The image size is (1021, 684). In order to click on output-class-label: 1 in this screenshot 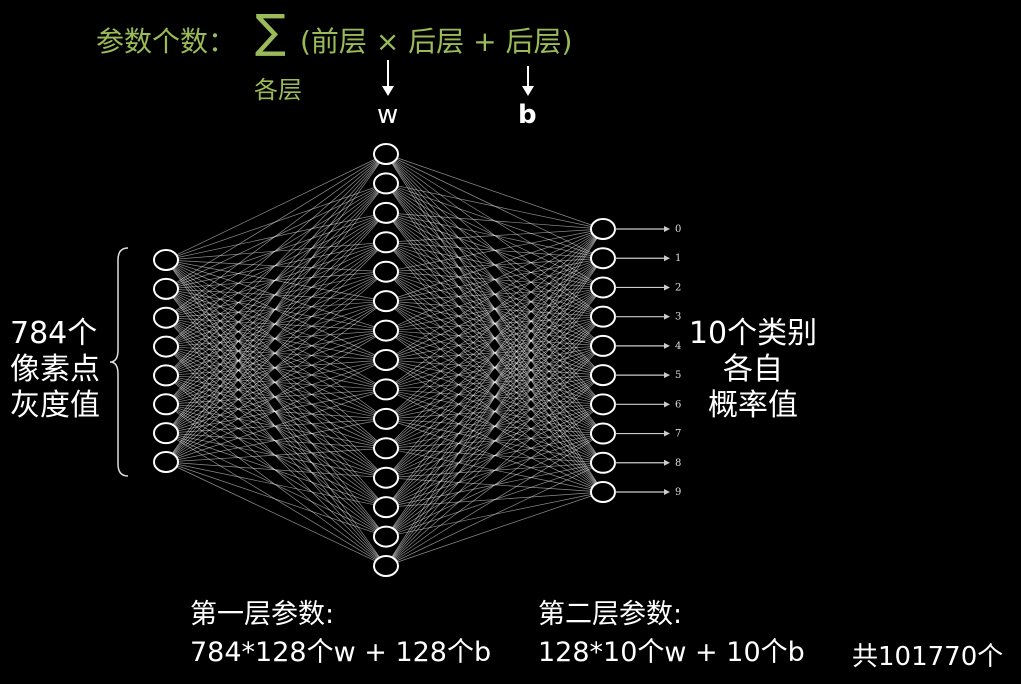, I will do `click(678, 258)`.